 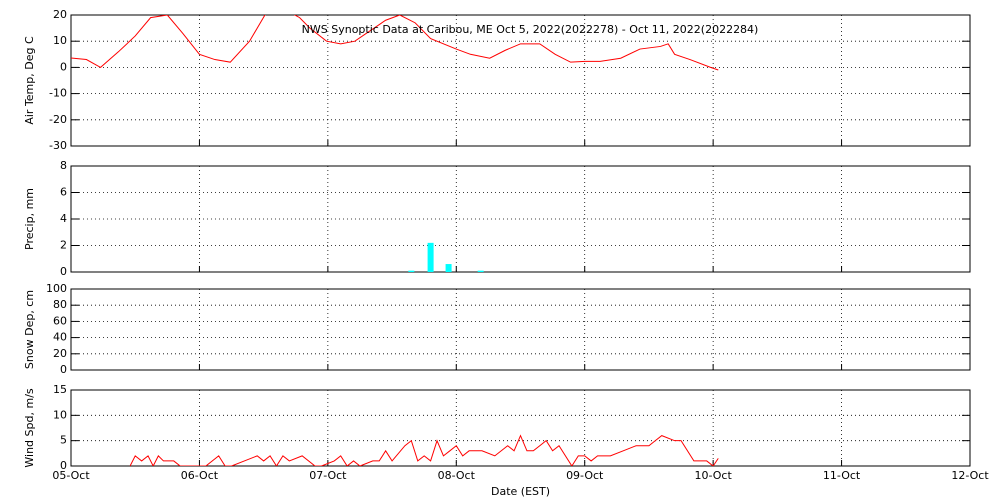 What do you see at coordinates (29, 329) in the screenshot?
I see `y-axis-label: Snow Dep, cm` at bounding box center [29, 329].